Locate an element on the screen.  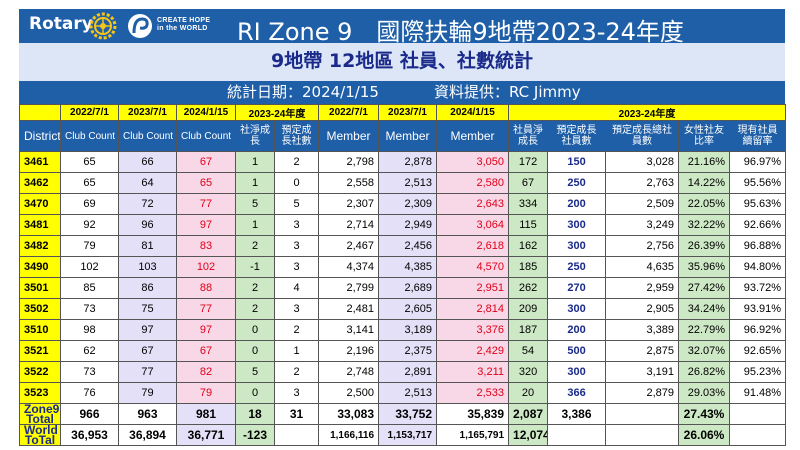
table-cell: 2,605 is located at coordinates (408, 309).